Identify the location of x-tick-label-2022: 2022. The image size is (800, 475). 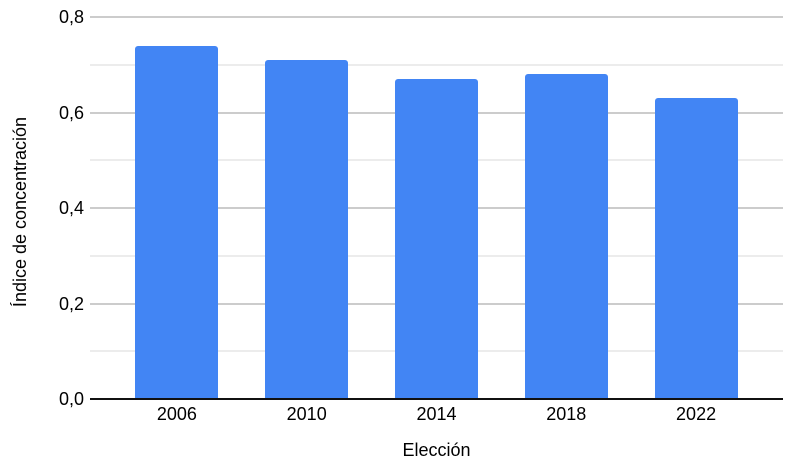
(696, 414).